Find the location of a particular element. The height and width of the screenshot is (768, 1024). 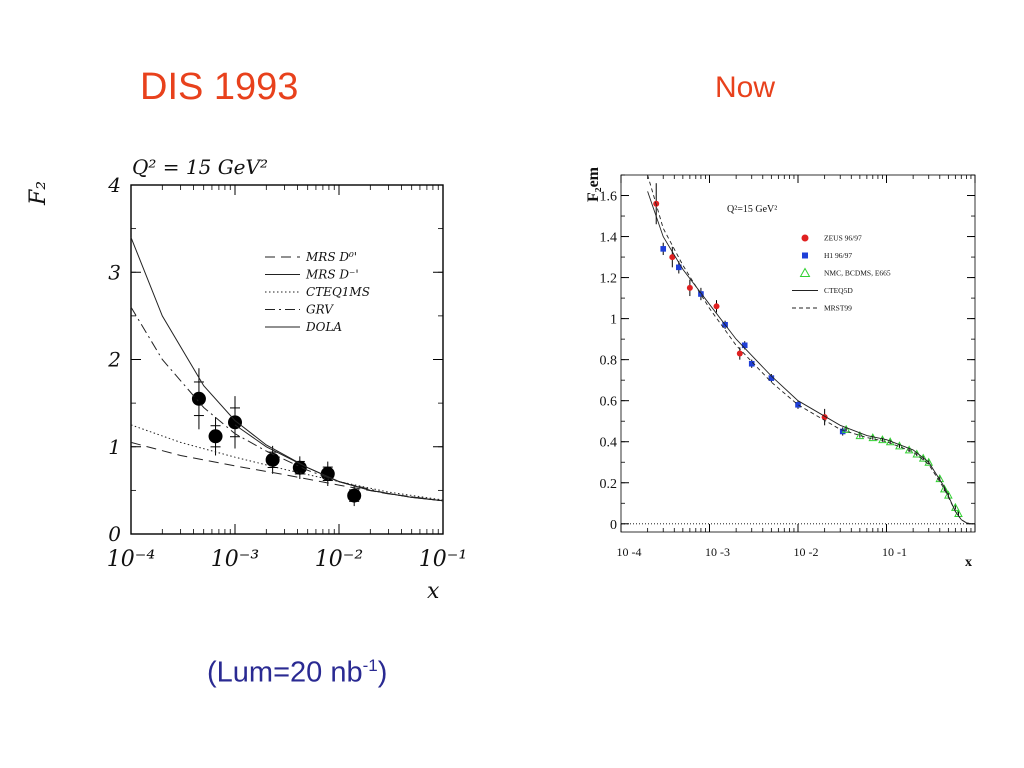

chart2-x-tick-label: 10 -4 is located at coordinates (629, 552).